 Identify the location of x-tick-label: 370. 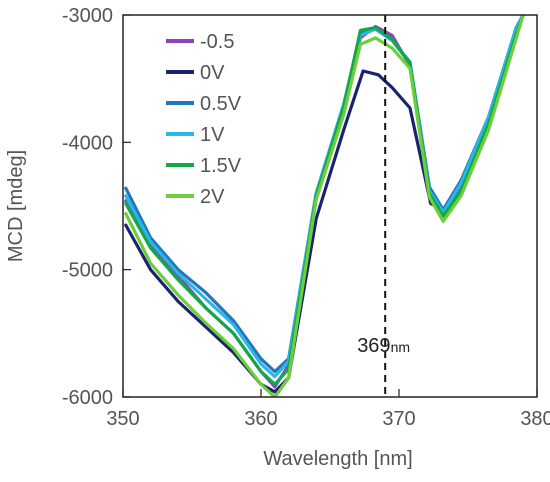
(398, 419).